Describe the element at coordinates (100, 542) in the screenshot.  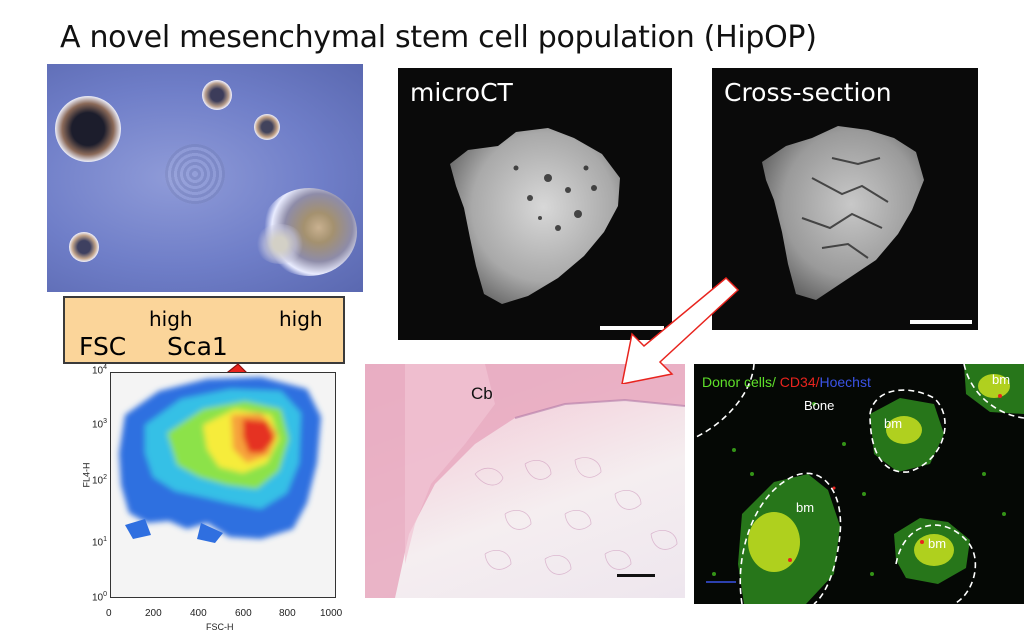
I see `y-tick: 10¹` at that location.